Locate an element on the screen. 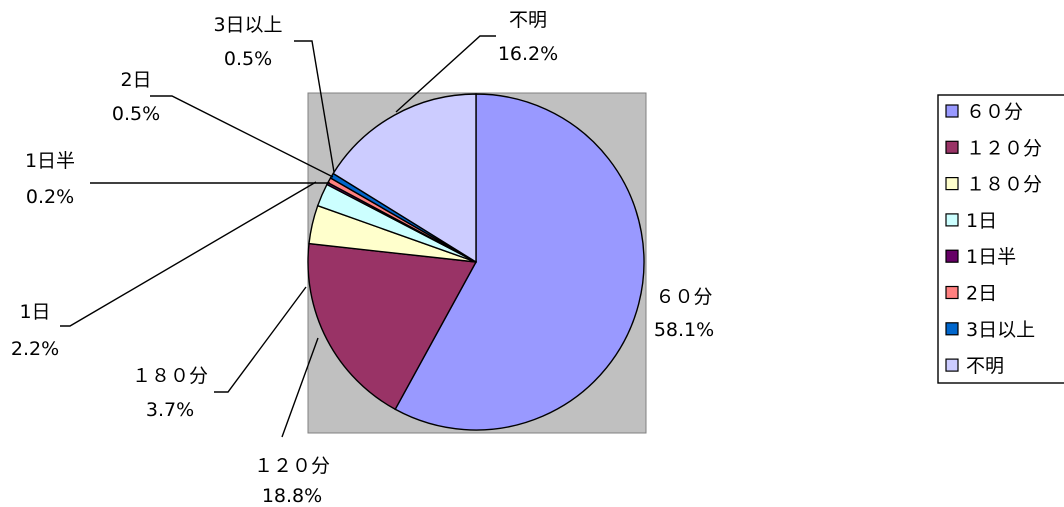 Image resolution: width=1064 pixels, height=507 pixels. slice-5-percent-label: 0.2% is located at coordinates (50, 197).